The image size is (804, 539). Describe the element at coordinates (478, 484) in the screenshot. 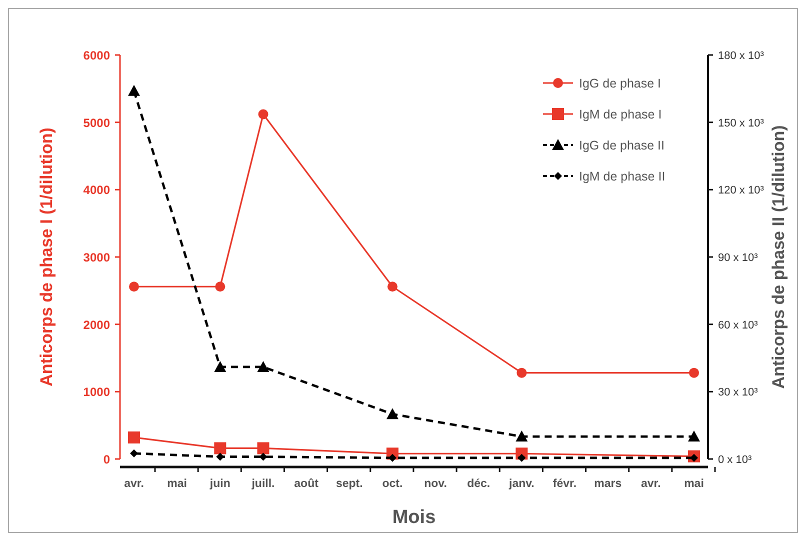

I see `x-tick-label: déc.` at that location.